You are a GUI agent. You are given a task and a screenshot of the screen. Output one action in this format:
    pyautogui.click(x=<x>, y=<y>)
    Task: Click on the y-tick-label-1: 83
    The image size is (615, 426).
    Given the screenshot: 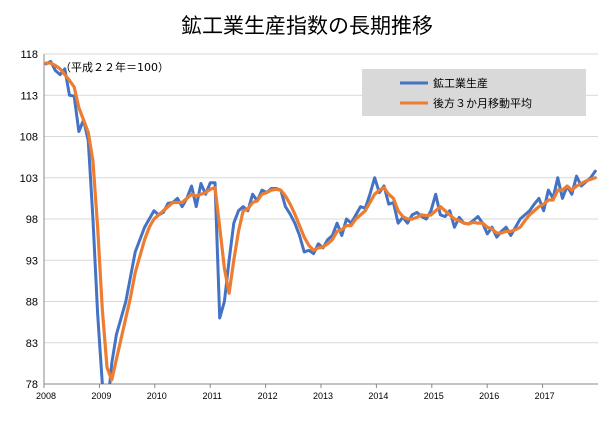 What is the action you would take?
    pyautogui.click(x=32, y=344)
    